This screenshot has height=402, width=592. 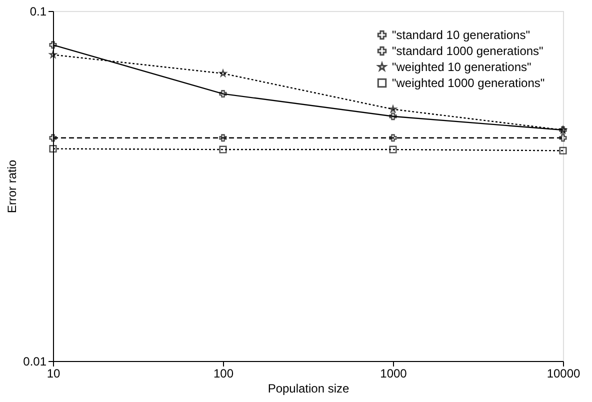 What do you see at coordinates (468, 83) in the screenshot?
I see `legend-label: "weighted 1000 generations"` at bounding box center [468, 83].